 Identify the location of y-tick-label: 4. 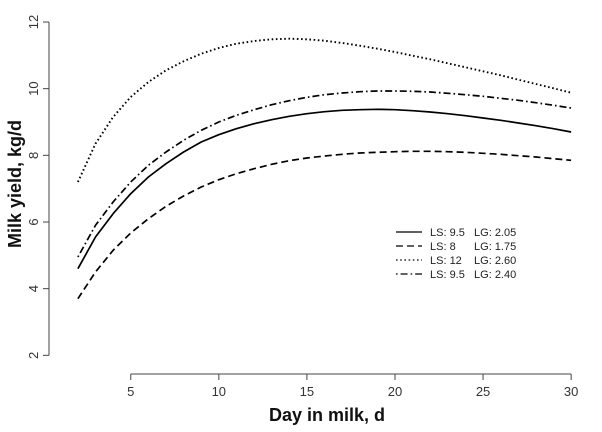
(33, 288).